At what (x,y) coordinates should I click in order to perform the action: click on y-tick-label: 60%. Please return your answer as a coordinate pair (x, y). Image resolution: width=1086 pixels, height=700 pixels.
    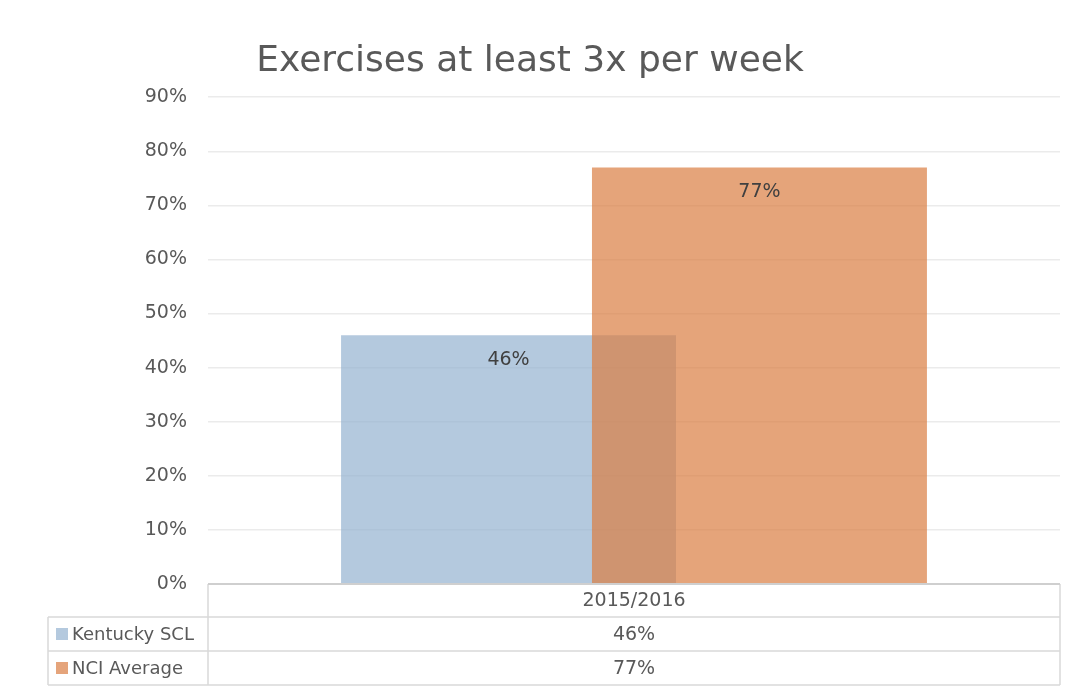
    Looking at the image, I should click on (165, 257).